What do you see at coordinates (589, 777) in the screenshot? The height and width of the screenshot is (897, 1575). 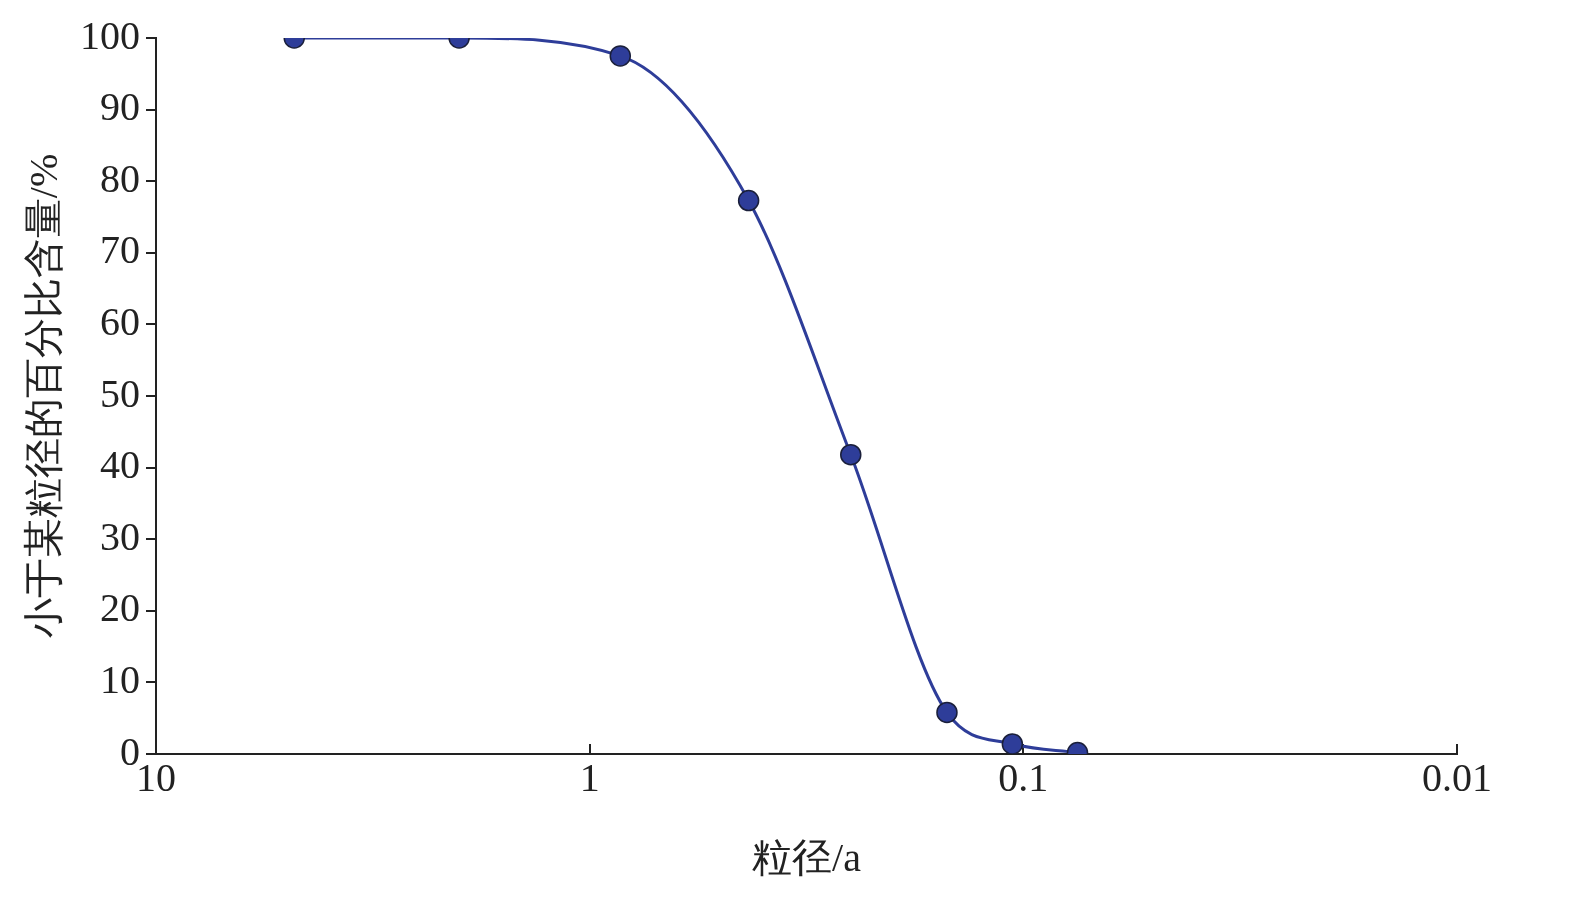 I see `x-tick-label: 1` at bounding box center [589, 777].